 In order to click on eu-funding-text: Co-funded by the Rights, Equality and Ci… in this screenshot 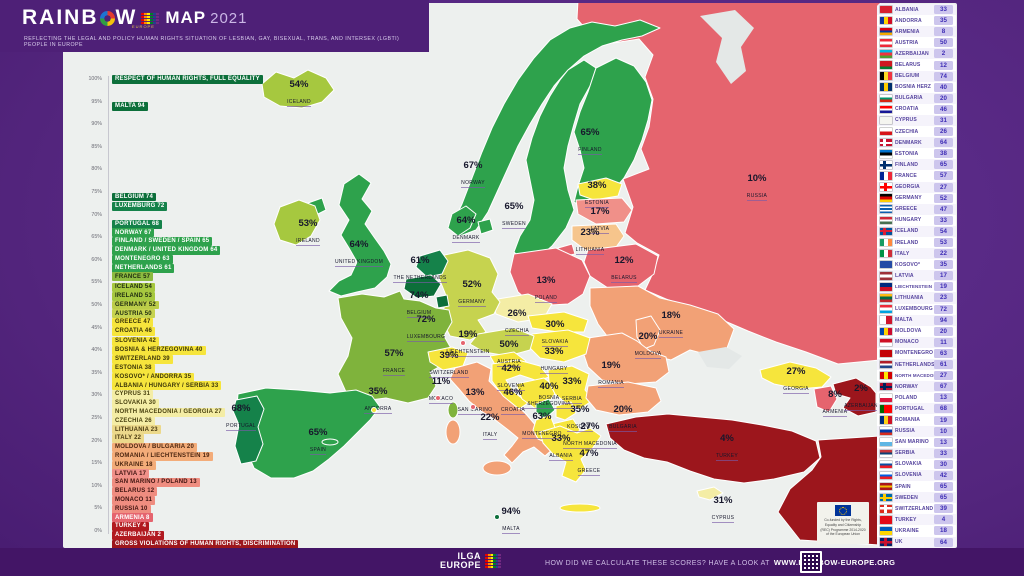, I will do `click(843, 527)`.